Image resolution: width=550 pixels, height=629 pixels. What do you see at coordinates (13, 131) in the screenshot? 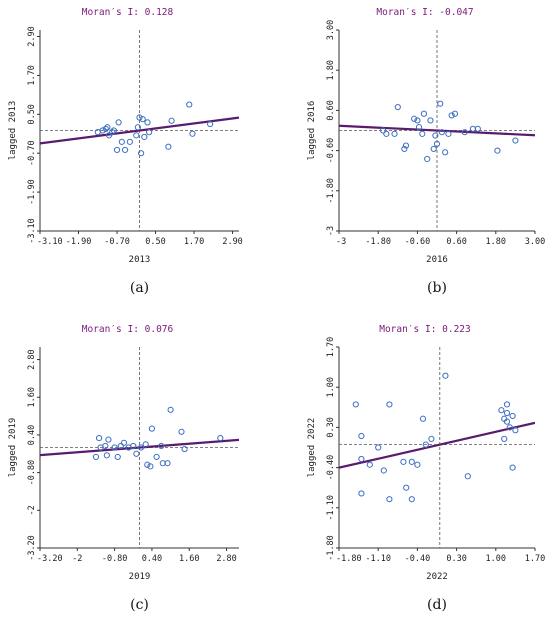
I see `y-axis-label: lagged 2013` at bounding box center [13, 131].